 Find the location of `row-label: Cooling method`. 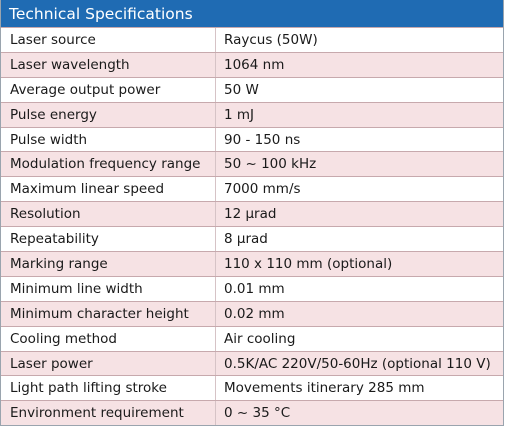

row-label: Cooling method is located at coordinates (108, 338).